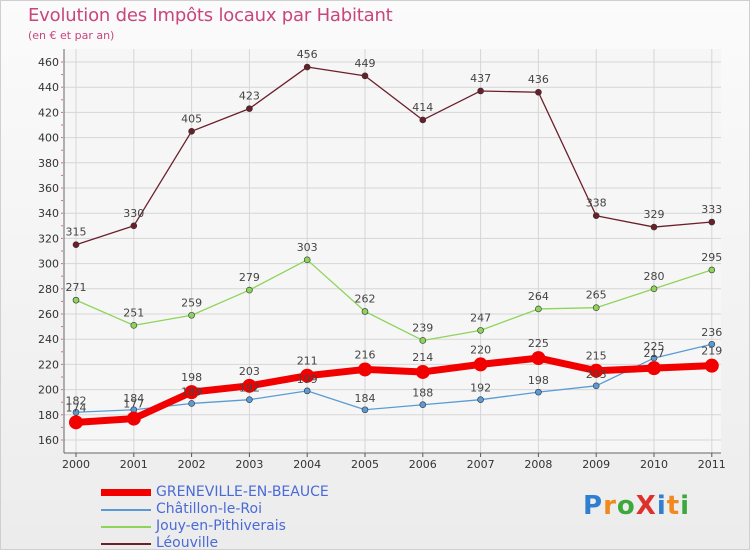  I want to click on x-tick-label: 2001, so click(134, 464).